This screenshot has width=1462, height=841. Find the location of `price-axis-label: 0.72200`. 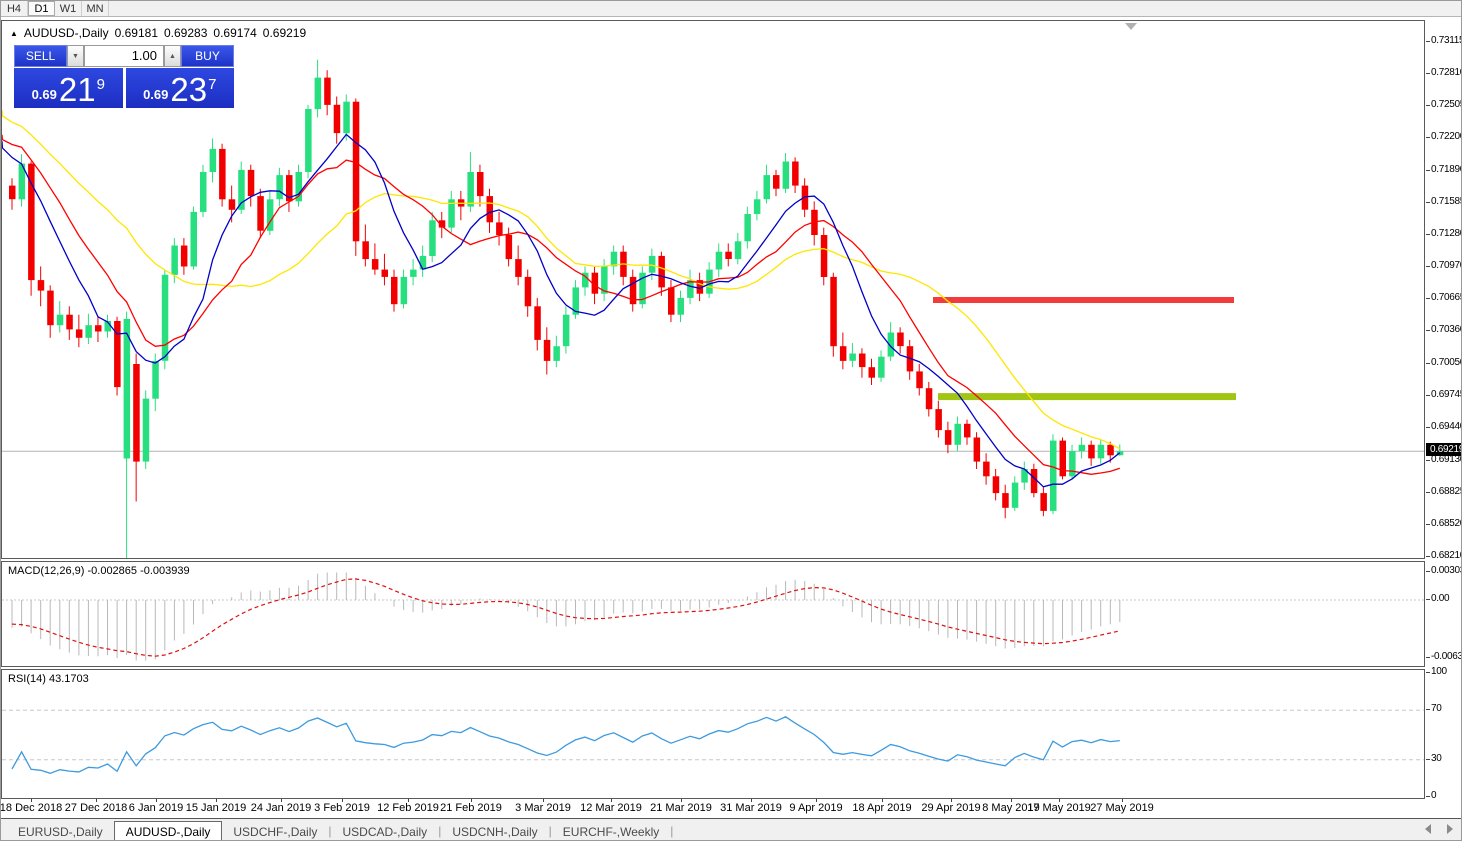

price-axis-label: 0.72200 is located at coordinates (1446, 137).